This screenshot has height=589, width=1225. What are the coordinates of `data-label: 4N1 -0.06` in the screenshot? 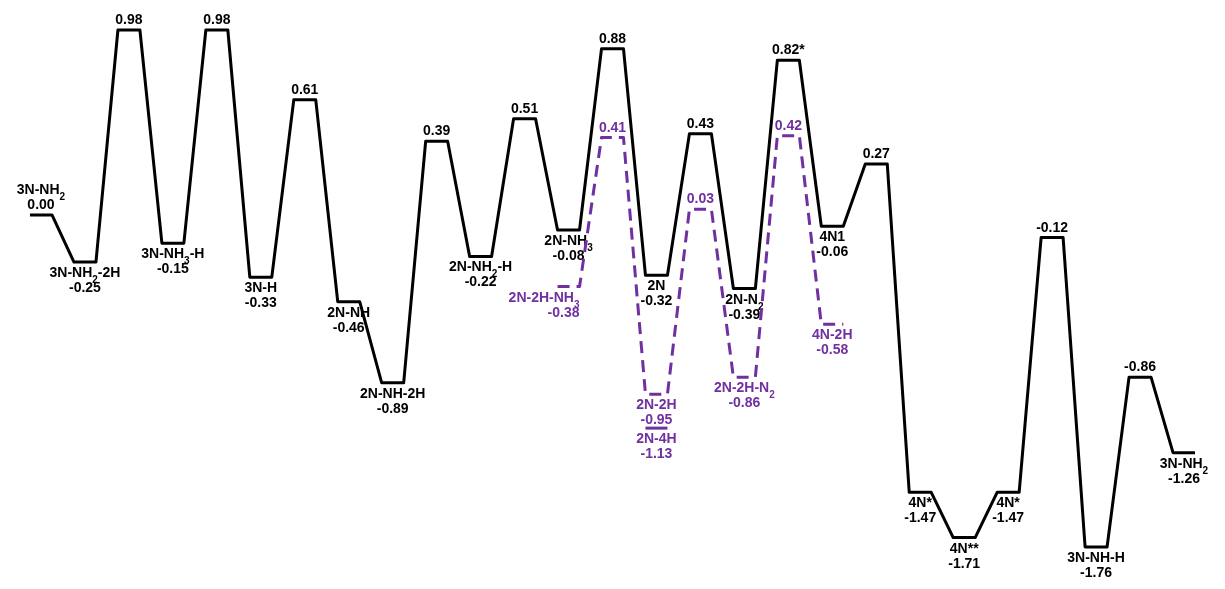 It's located at (832, 244).